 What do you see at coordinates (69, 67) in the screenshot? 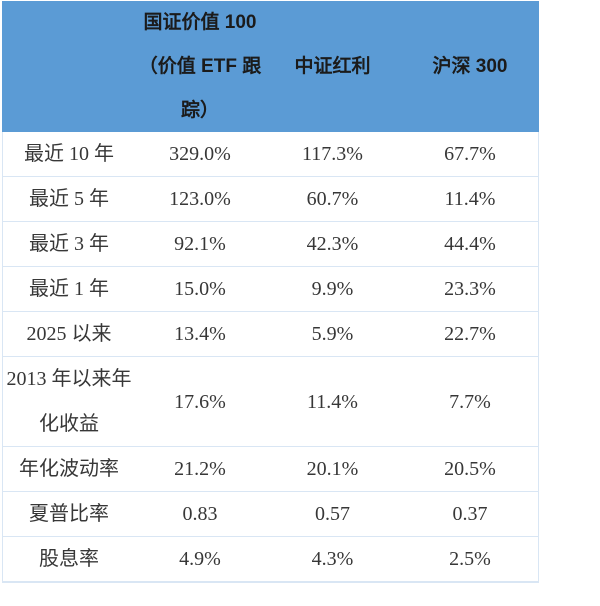
I see `header-cell-metric` at bounding box center [69, 67].